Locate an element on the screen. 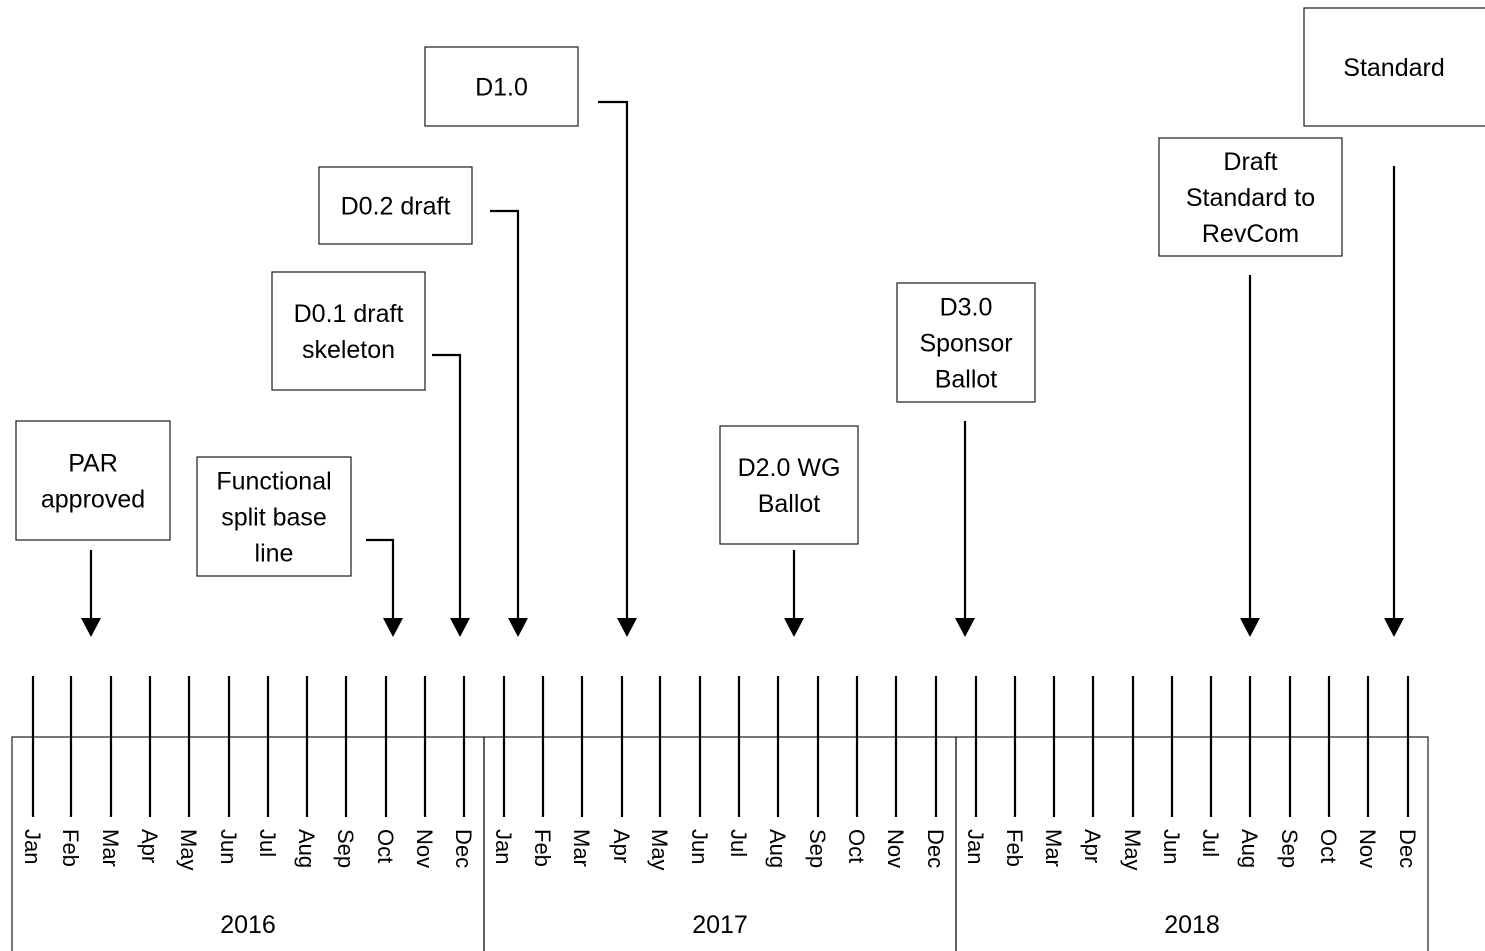  month-ticks is located at coordinates (720, 746).